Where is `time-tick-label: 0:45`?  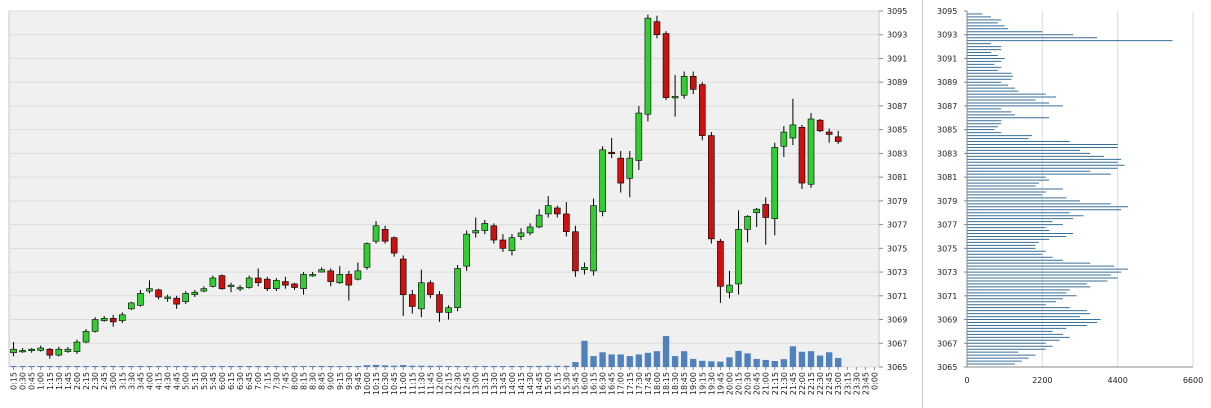
time-tick-label: 0:45 is located at coordinates (32, 381).